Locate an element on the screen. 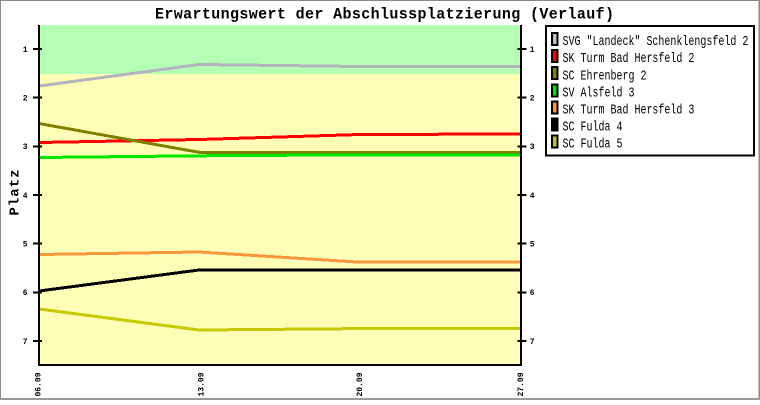  svg-text: SC Fulda 5 is located at coordinates (593, 144).